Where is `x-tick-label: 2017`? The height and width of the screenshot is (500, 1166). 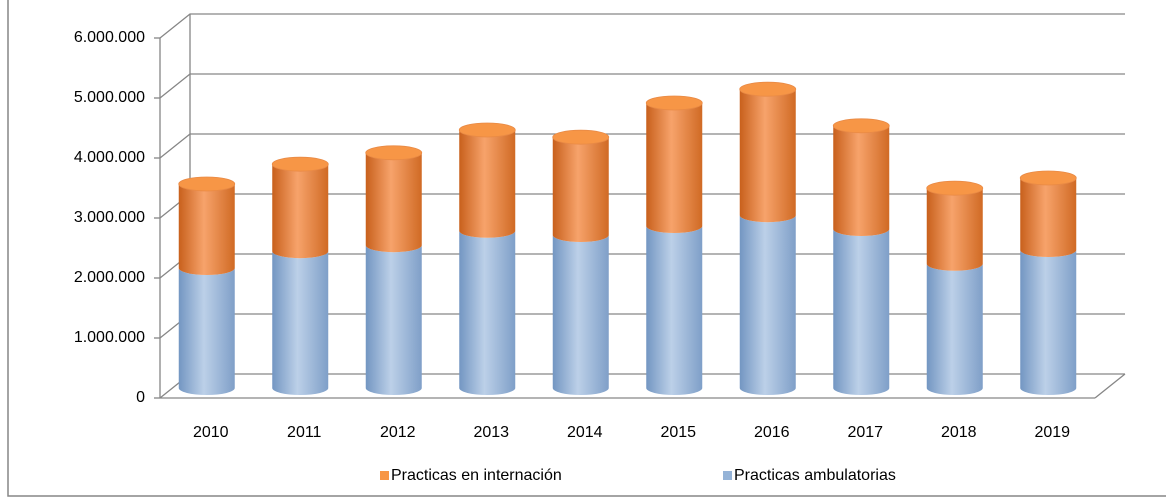 x-tick-label: 2017 is located at coordinates (865, 432).